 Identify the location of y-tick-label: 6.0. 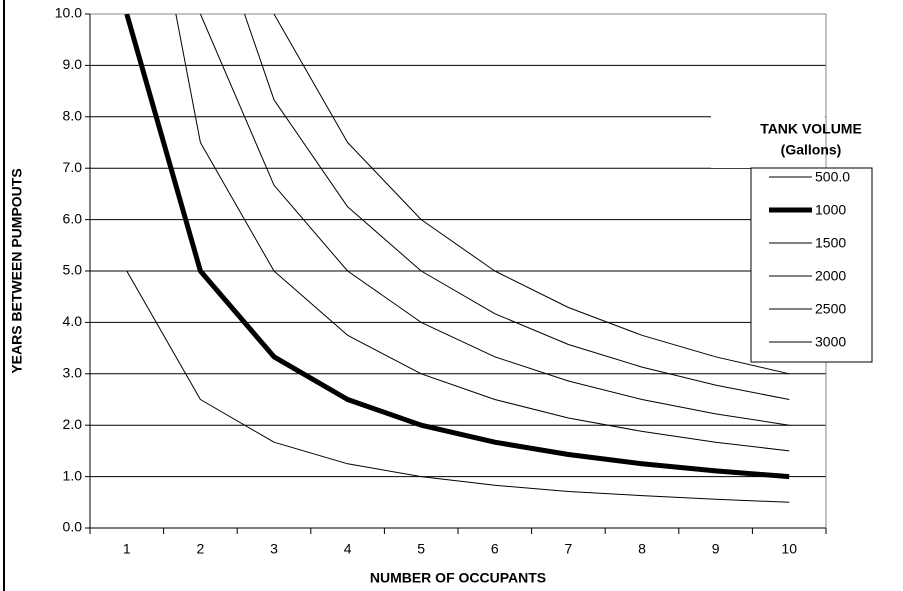
(73, 218).